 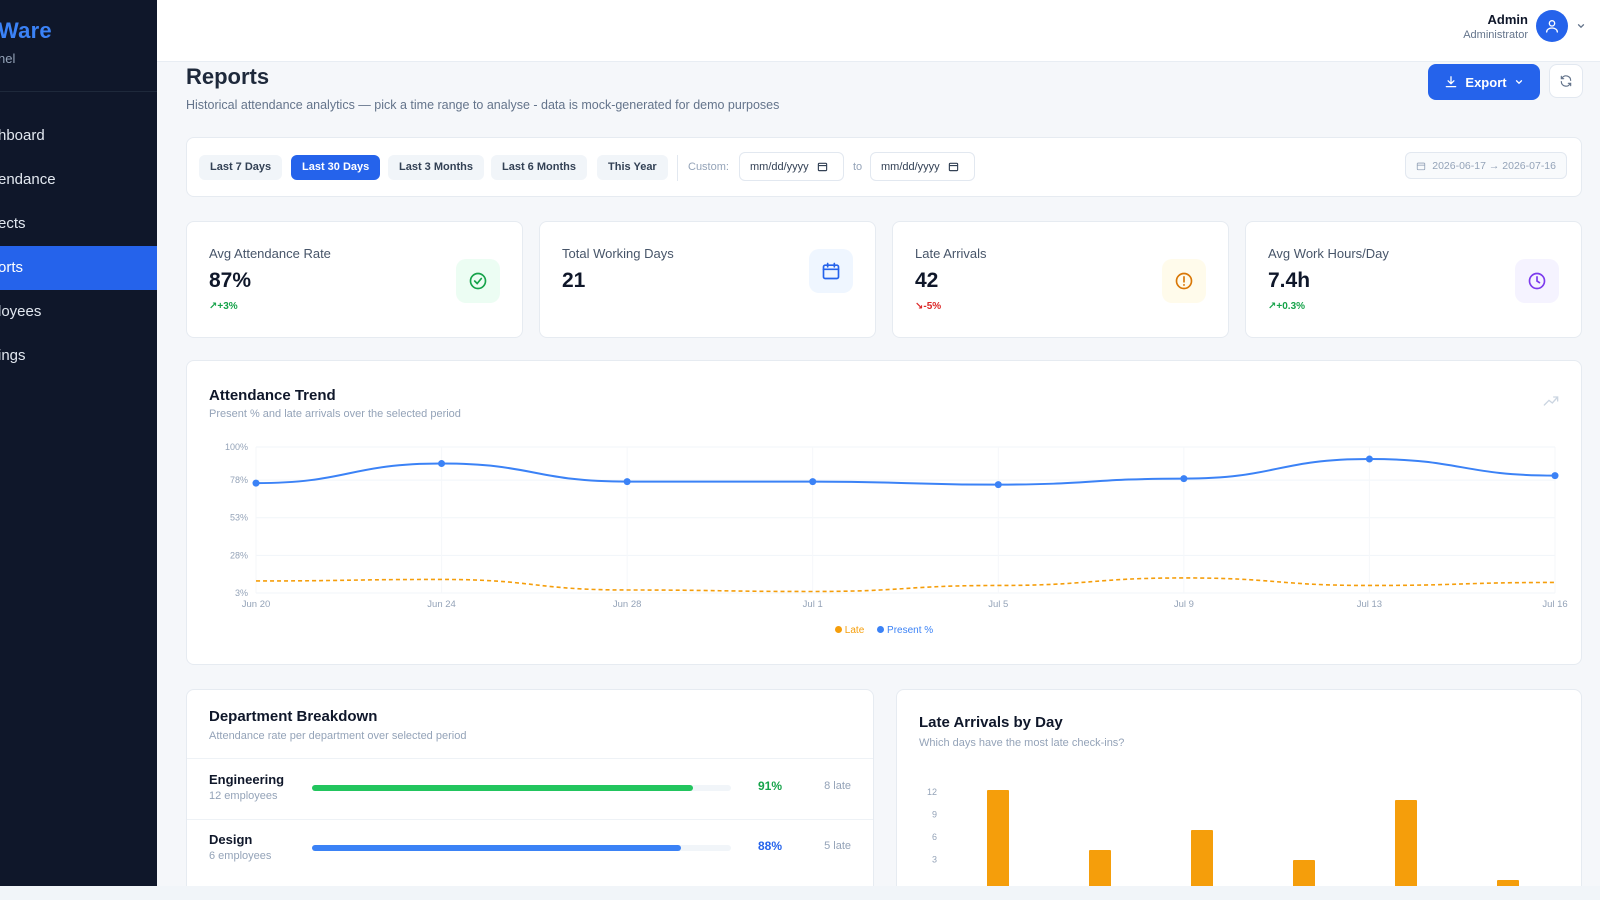 I want to click on user-menu: Admin Administrator, so click(x=1524, y=26).